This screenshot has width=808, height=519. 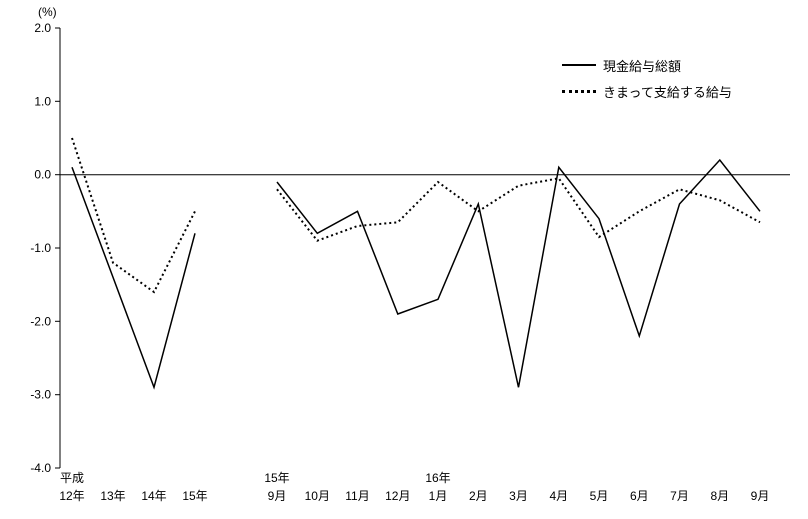 What do you see at coordinates (42, 101) in the screenshot?
I see `y-tick-label: 1.0` at bounding box center [42, 101].